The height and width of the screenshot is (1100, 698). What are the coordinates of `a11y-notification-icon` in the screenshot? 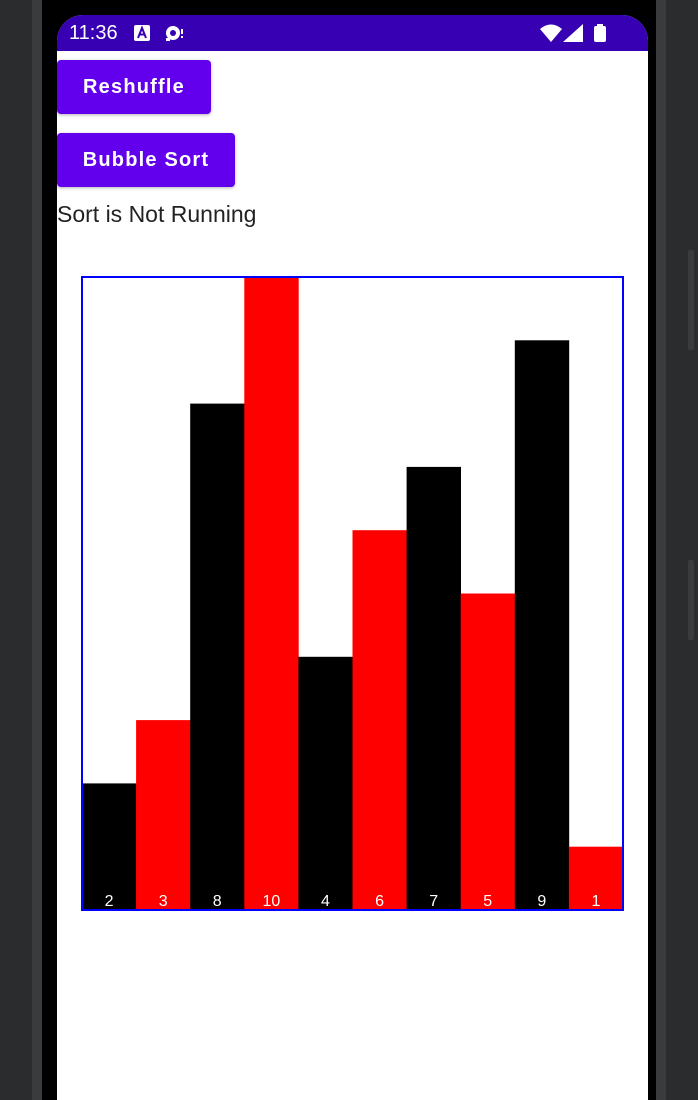 It's located at (142, 33).